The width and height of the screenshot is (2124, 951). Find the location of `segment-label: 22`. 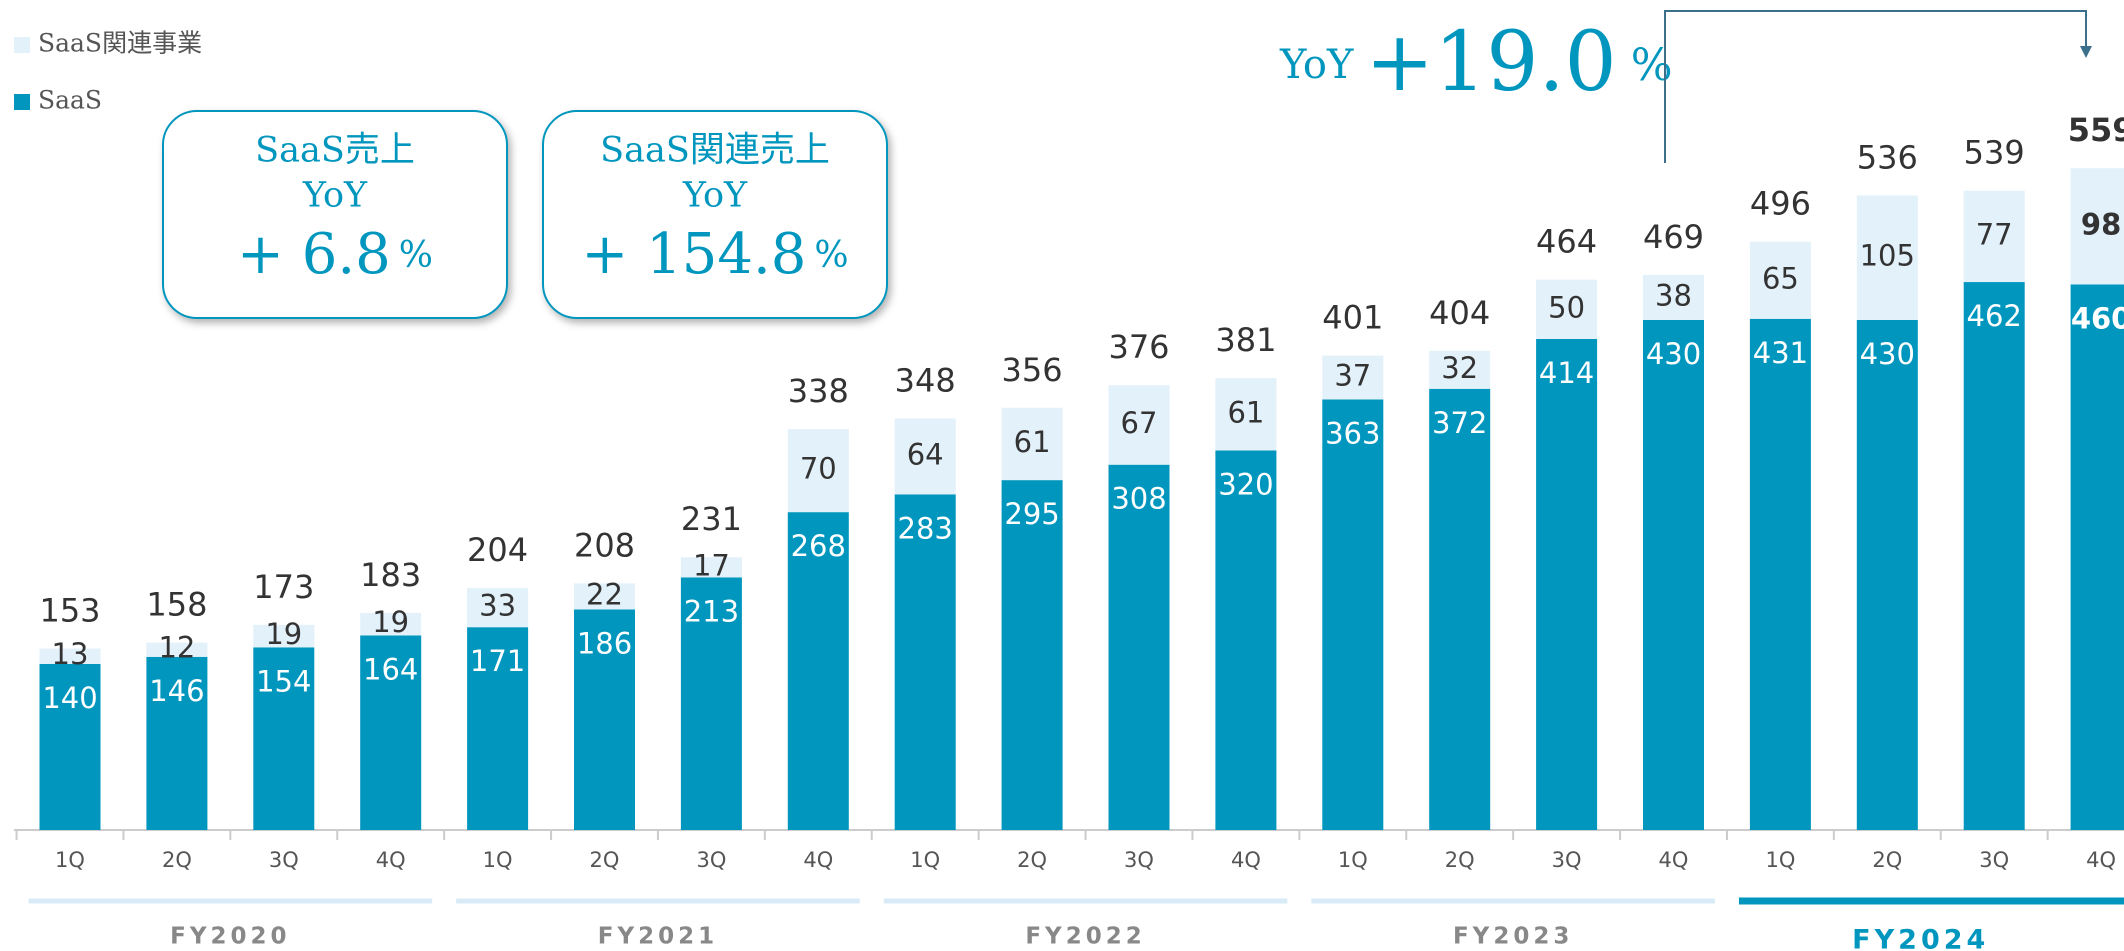

segment-label: 22 is located at coordinates (604, 594).